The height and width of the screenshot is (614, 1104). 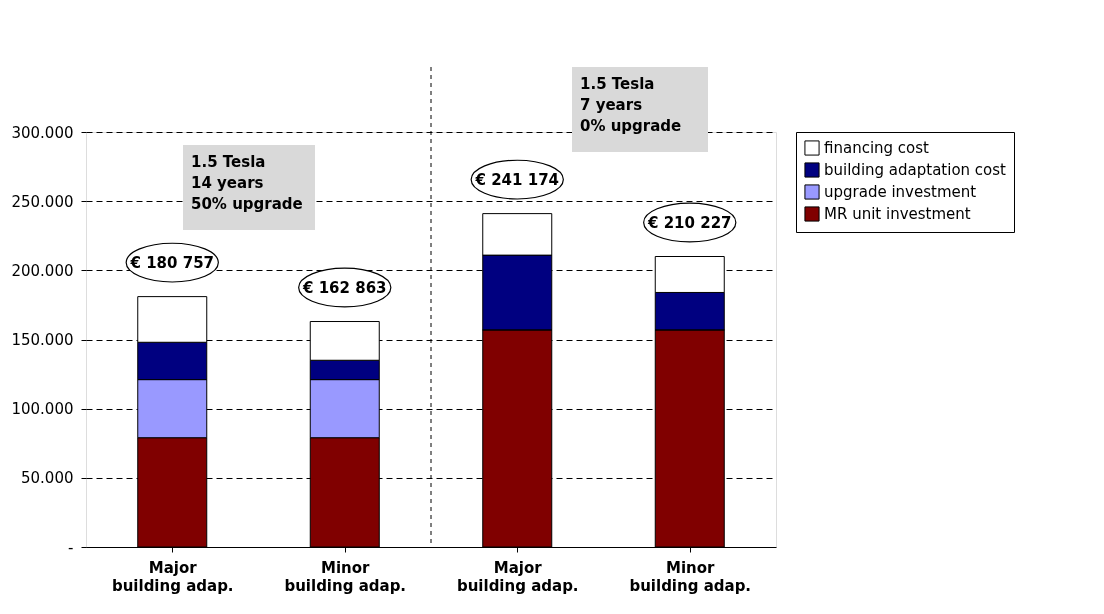 What do you see at coordinates (915, 170) in the screenshot?
I see `legend-label: building adaptation cost` at bounding box center [915, 170].